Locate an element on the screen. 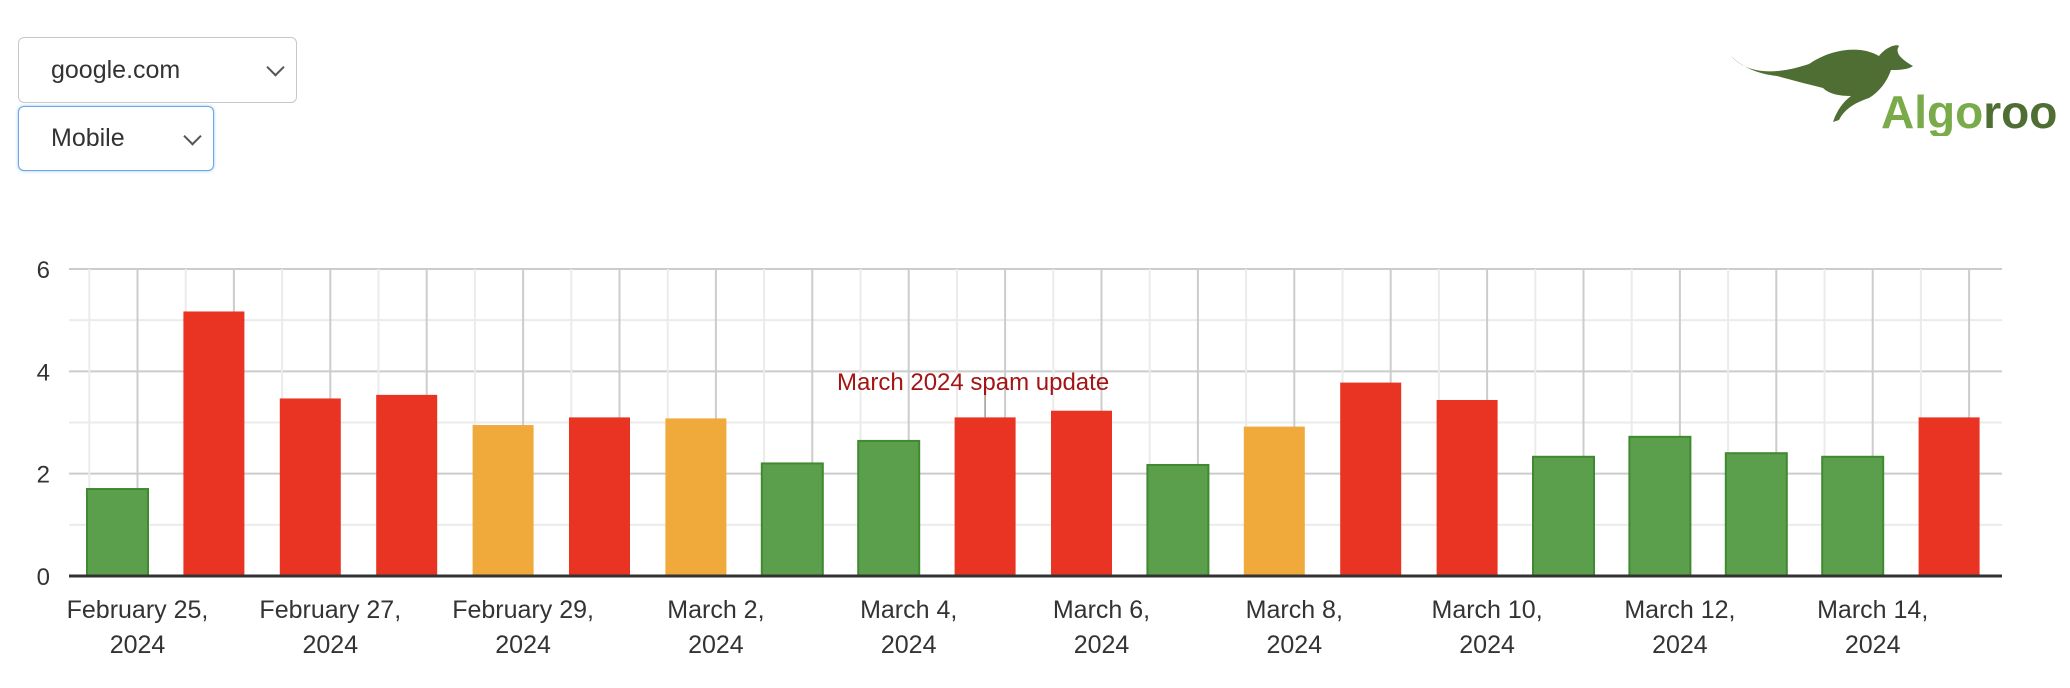  domain-select: google.com is located at coordinates (157, 70).